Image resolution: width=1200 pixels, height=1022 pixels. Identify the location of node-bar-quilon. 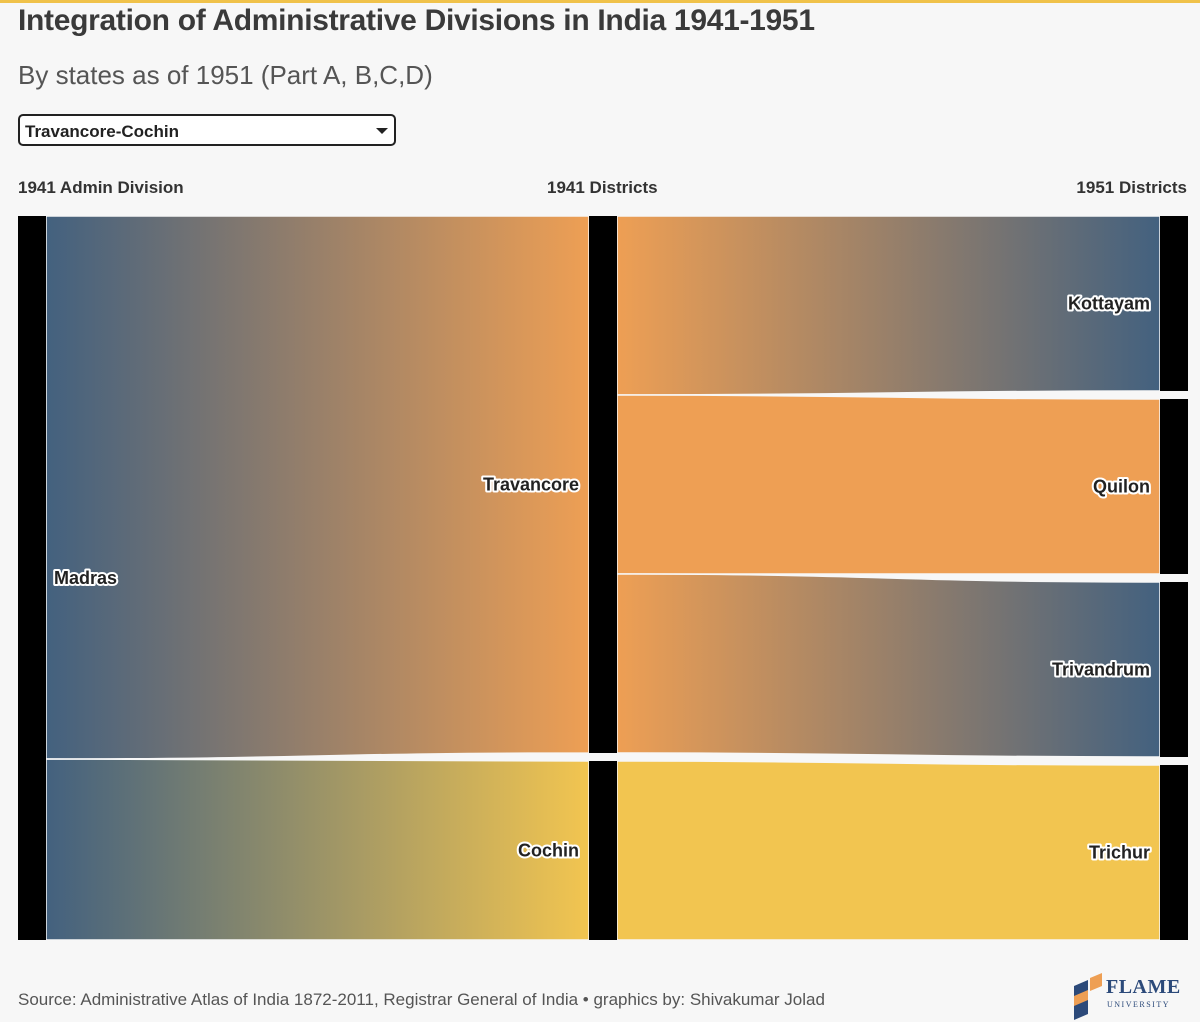
(1174, 486).